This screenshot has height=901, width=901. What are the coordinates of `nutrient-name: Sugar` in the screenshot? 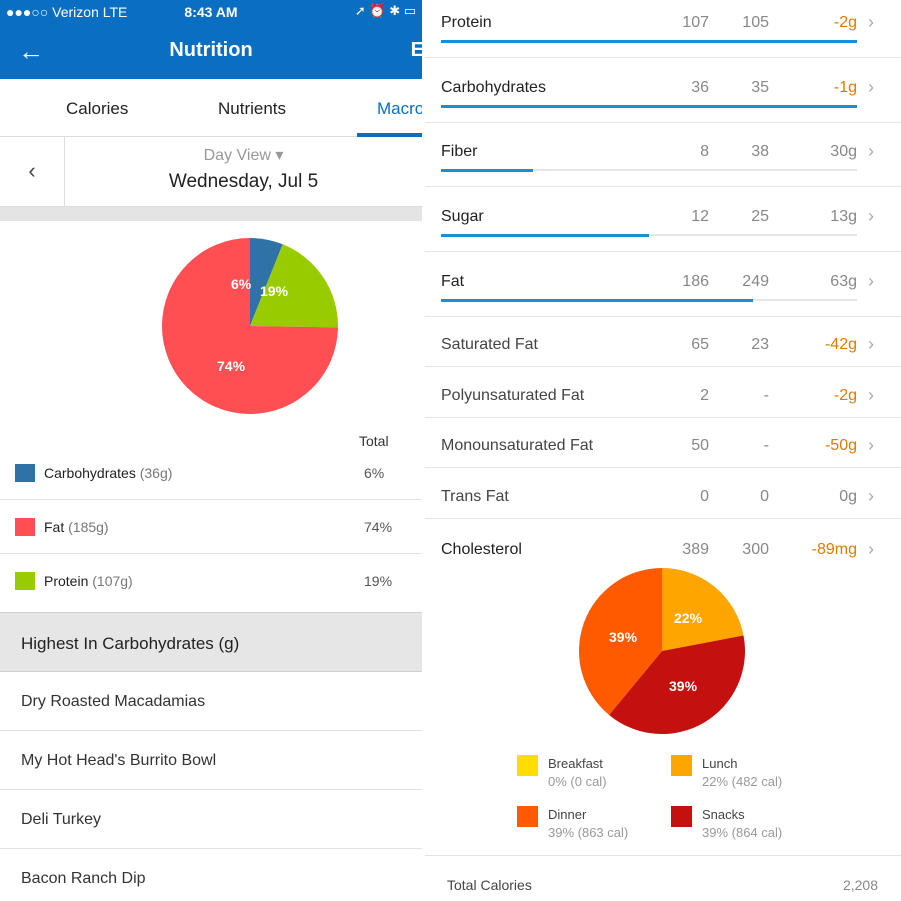 It's located at (462, 216).